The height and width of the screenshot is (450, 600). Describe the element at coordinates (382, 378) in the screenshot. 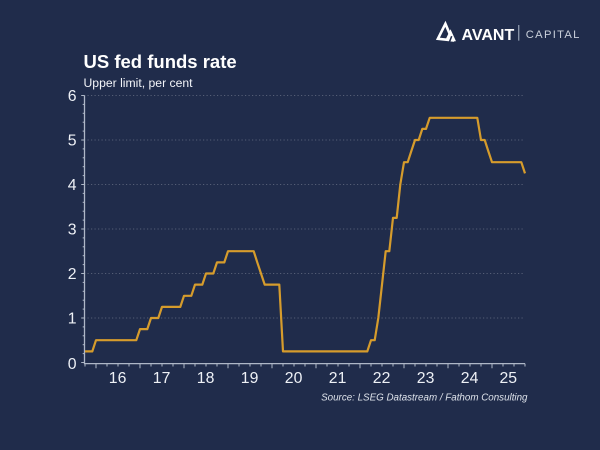

I see `svg-text: 22` at that location.